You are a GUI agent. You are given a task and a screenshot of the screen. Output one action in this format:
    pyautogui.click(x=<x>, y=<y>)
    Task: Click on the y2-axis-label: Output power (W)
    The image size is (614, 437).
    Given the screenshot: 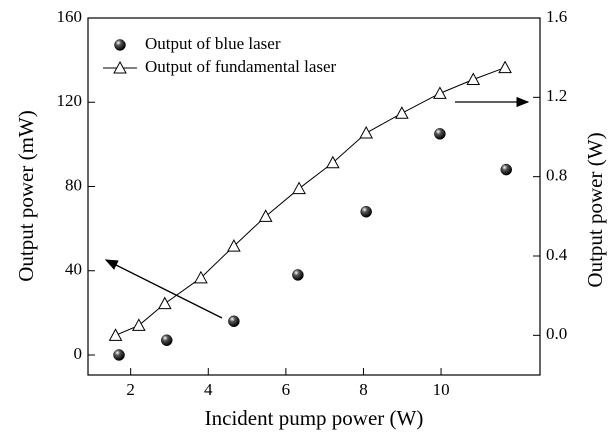 What is the action you would take?
    pyautogui.click(x=595, y=209)
    